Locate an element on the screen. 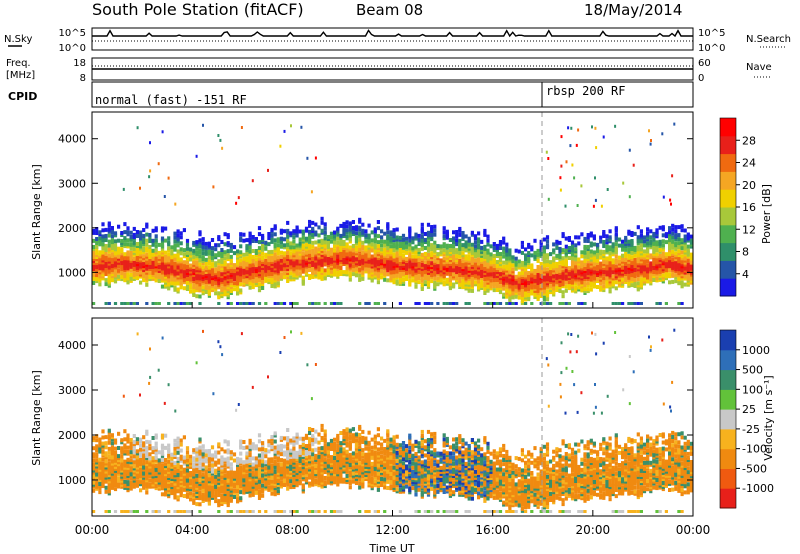 The width and height of the screenshot is (800, 554). nave-label: Nave is located at coordinates (759, 67).